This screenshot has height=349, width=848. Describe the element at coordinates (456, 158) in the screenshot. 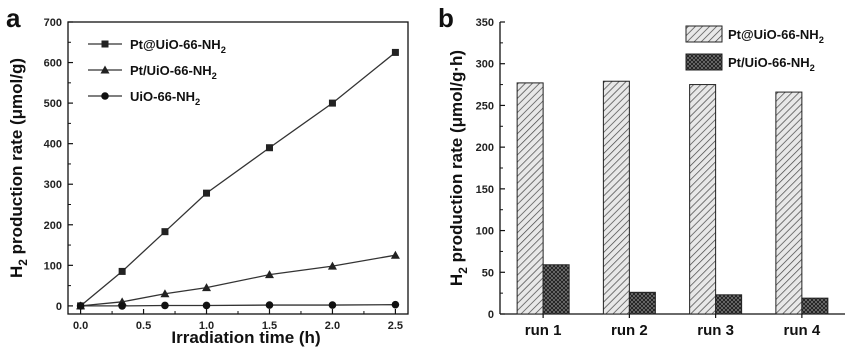

I see `y-axis-label-b-rest: production rate (μmol/g·h)` at that location.